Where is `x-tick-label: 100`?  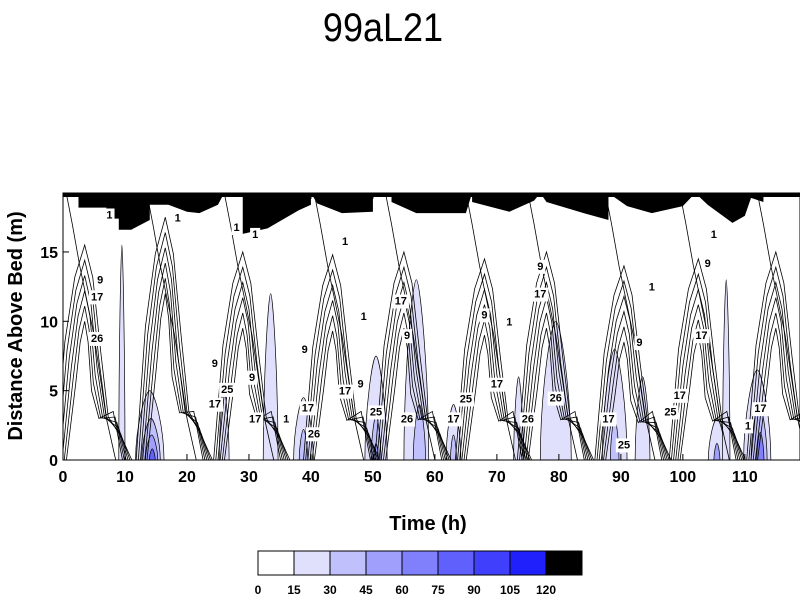
x-tick-label: 100 is located at coordinates (682, 477).